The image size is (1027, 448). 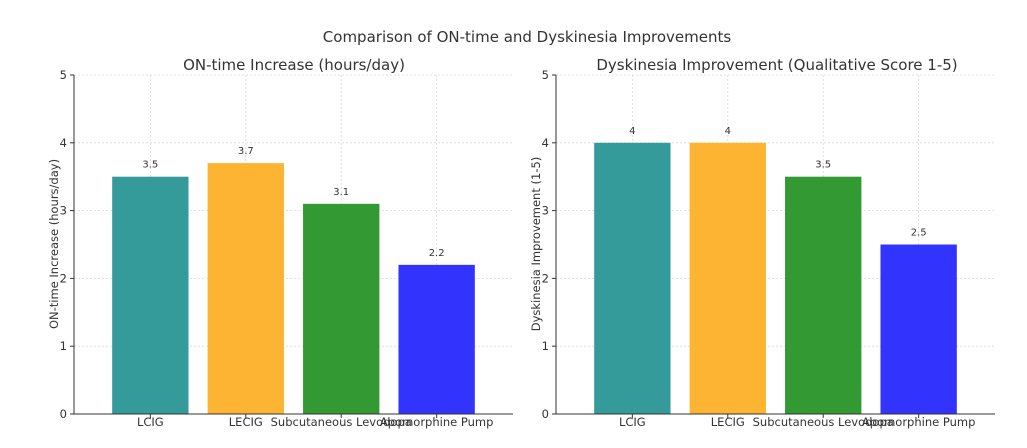 What do you see at coordinates (545, 143) in the screenshot?
I see `dyskinesia-ytick-label: 4` at bounding box center [545, 143].